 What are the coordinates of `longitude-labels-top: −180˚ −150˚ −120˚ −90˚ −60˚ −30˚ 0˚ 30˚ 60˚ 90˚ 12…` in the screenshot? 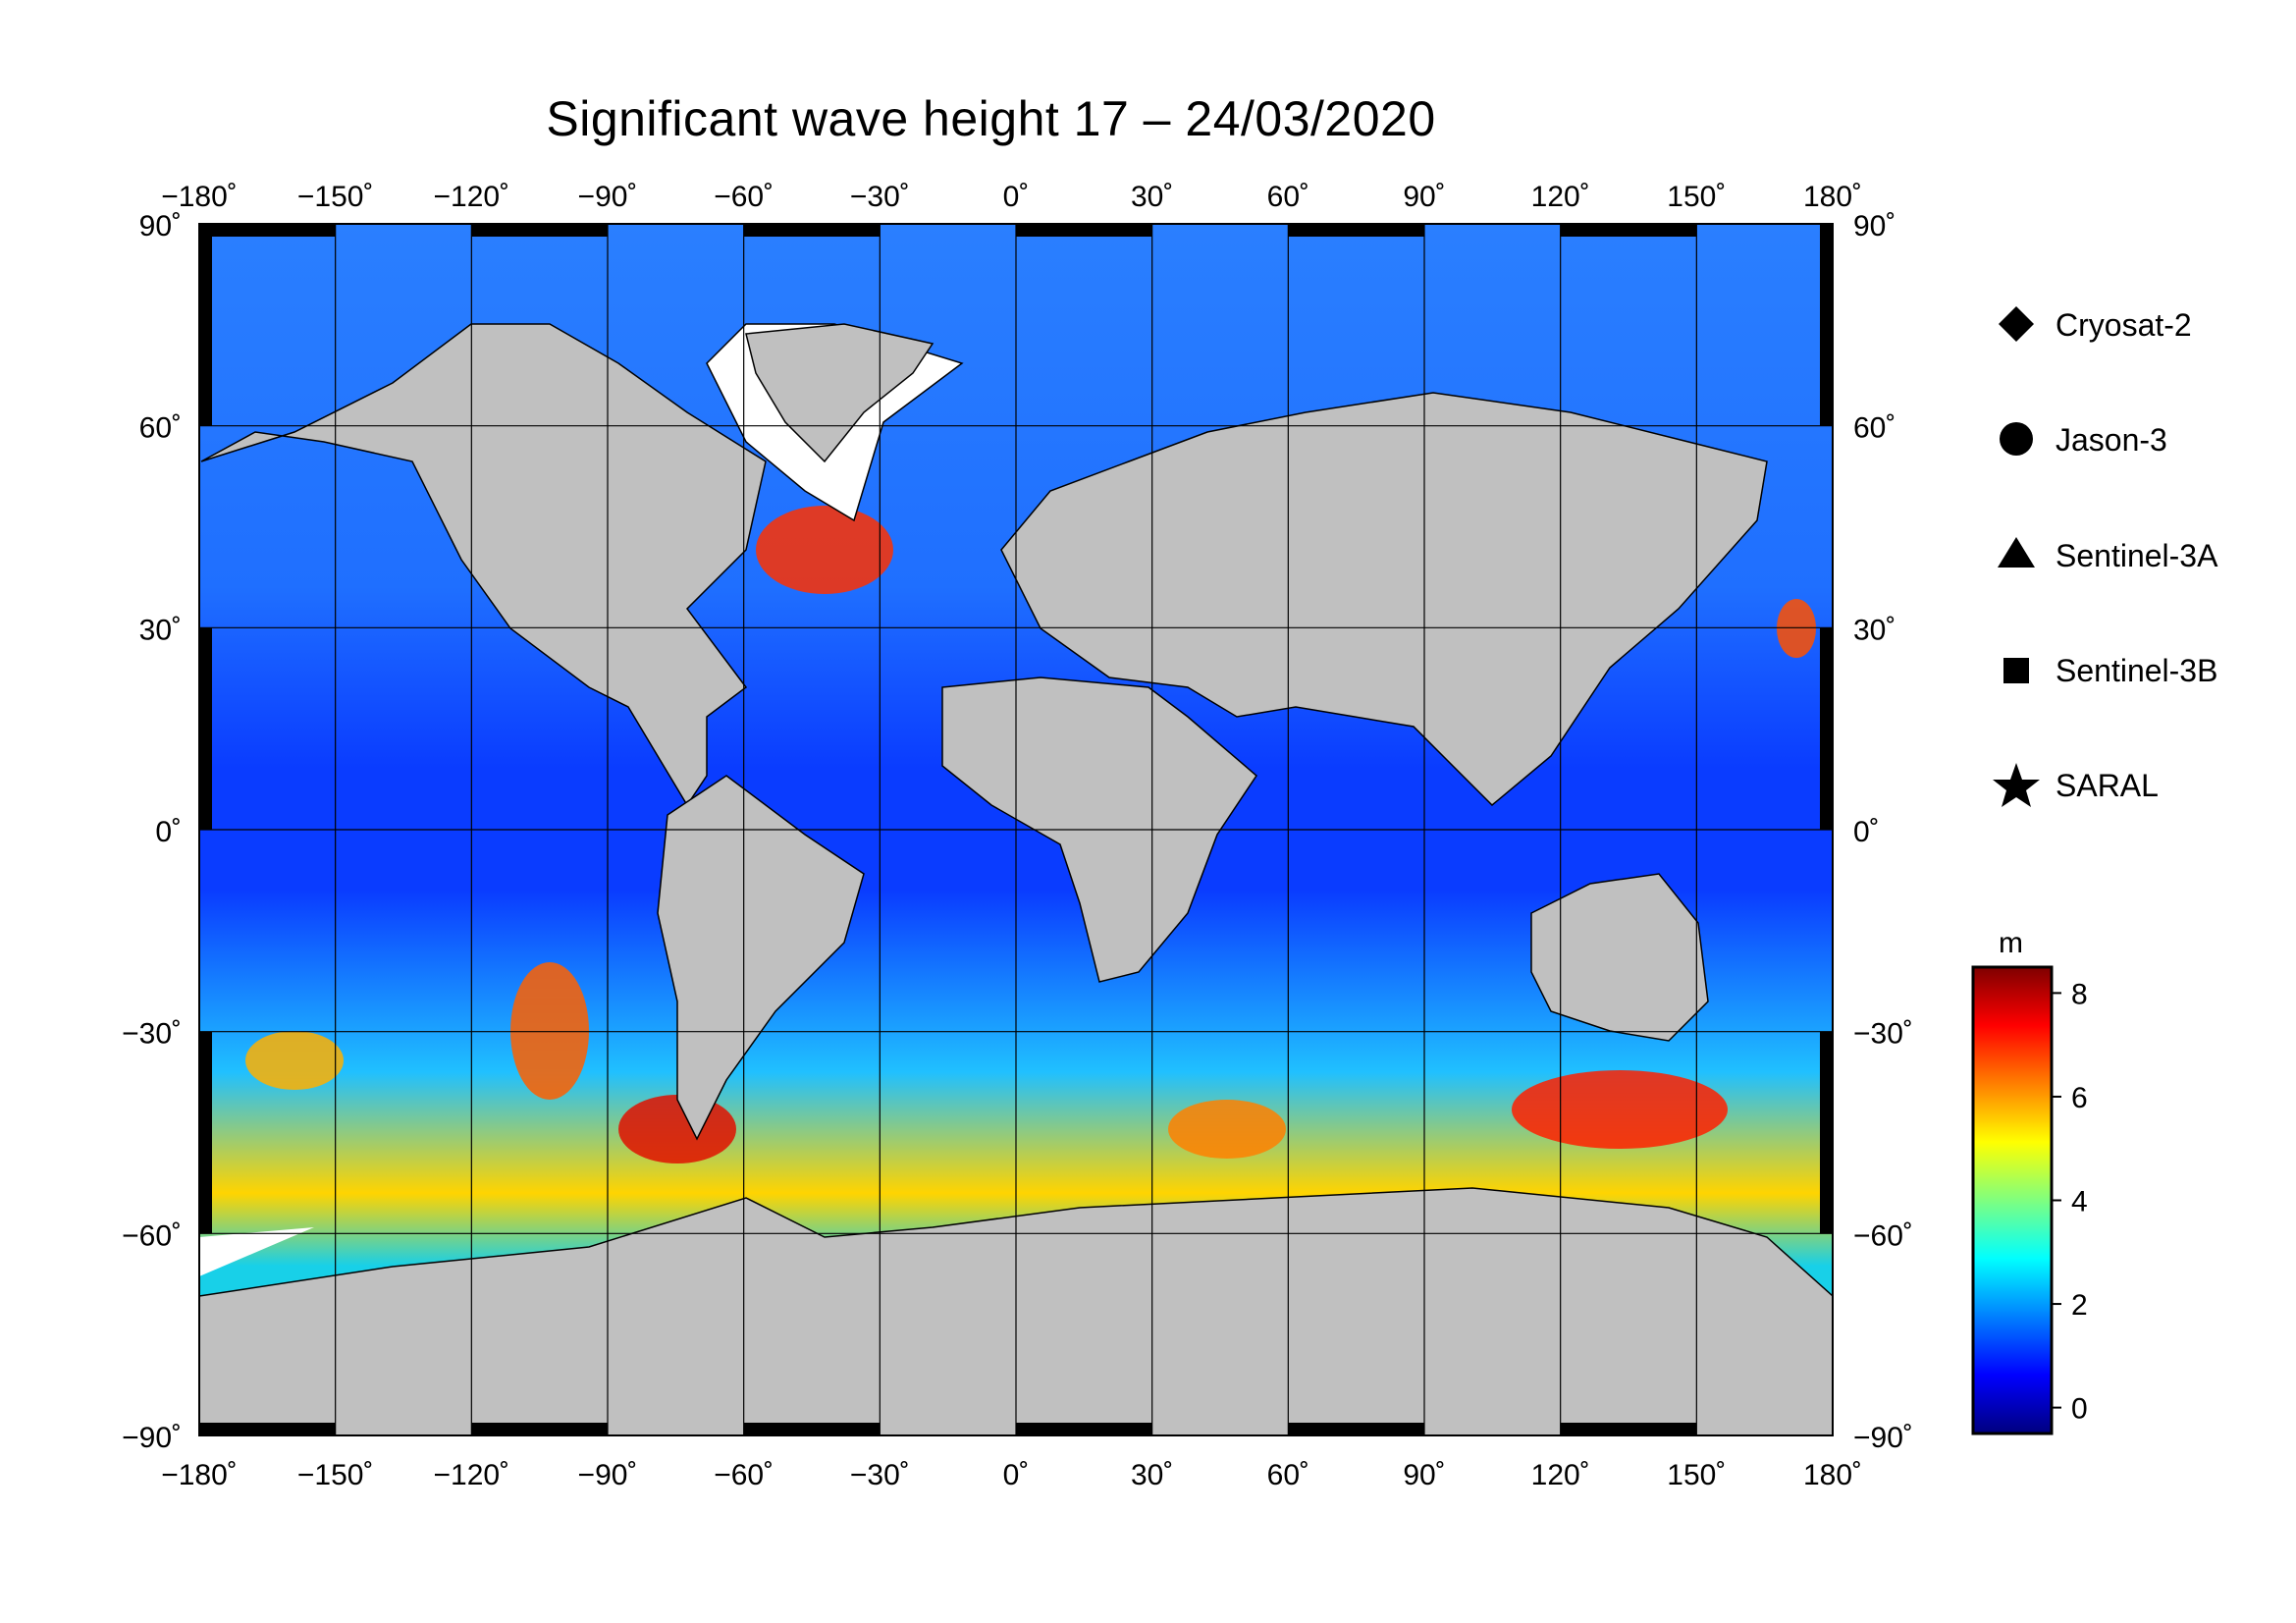 It's located at (1011, 197).